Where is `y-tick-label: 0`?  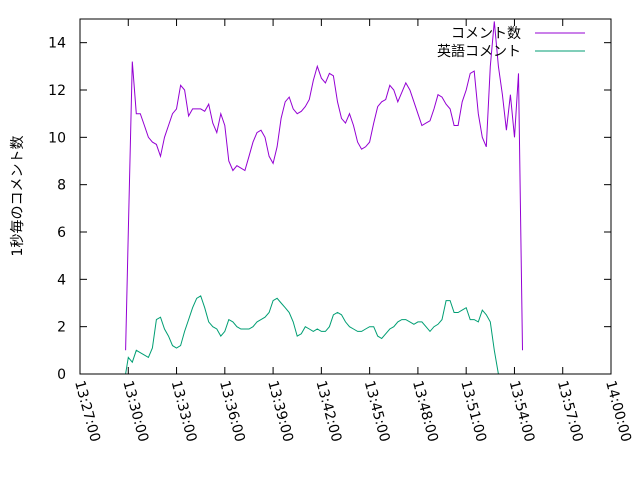 y-tick-label: 0 is located at coordinates (61, 375).